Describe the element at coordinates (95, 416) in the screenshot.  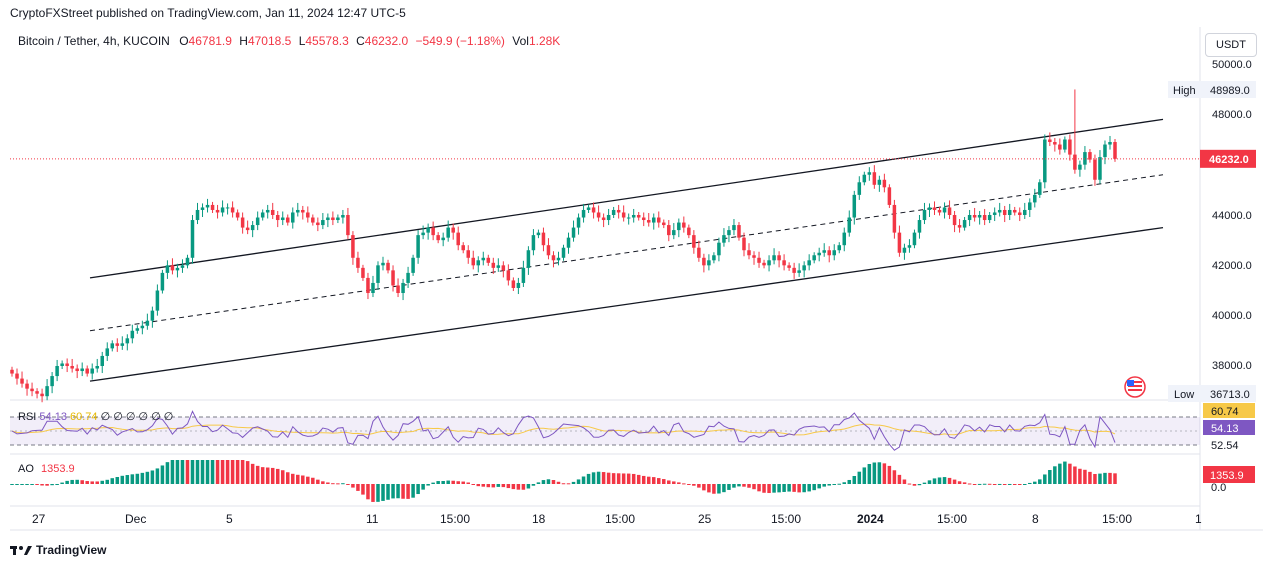
I see `rsi-legend: RSI 54.13 60.74 ∅ ∅ ∅ ∅ ∅ ∅` at that location.